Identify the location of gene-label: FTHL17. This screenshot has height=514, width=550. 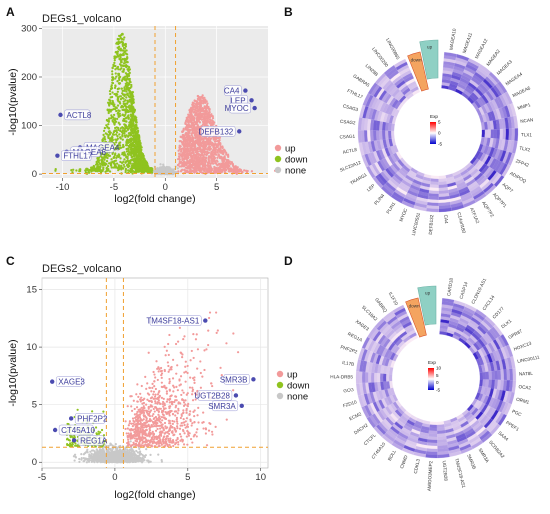
(77, 156).